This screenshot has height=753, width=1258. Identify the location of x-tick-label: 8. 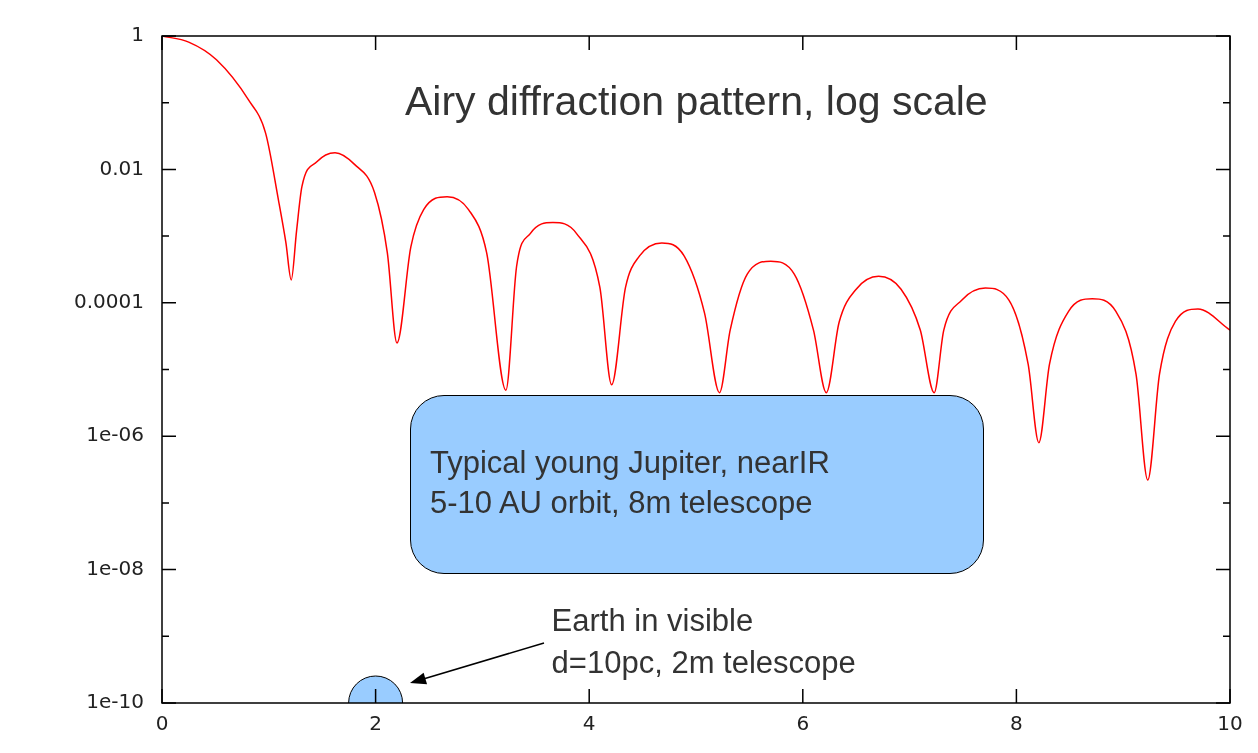
(1016, 723).